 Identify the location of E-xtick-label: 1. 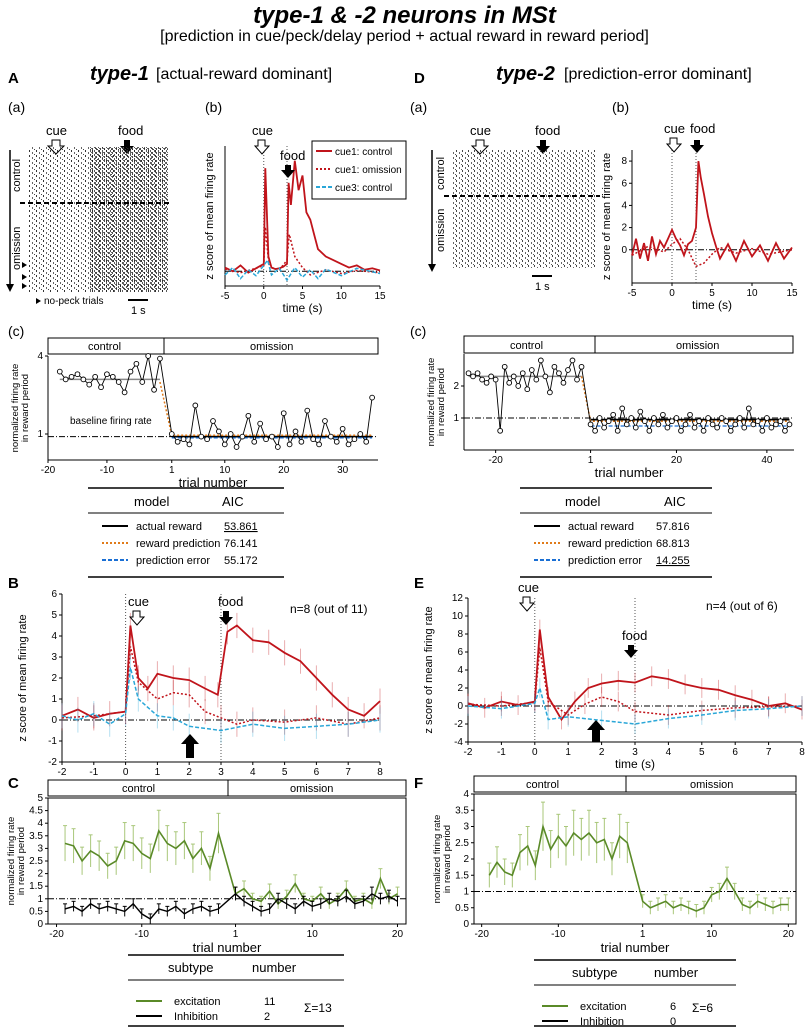
(568, 752).